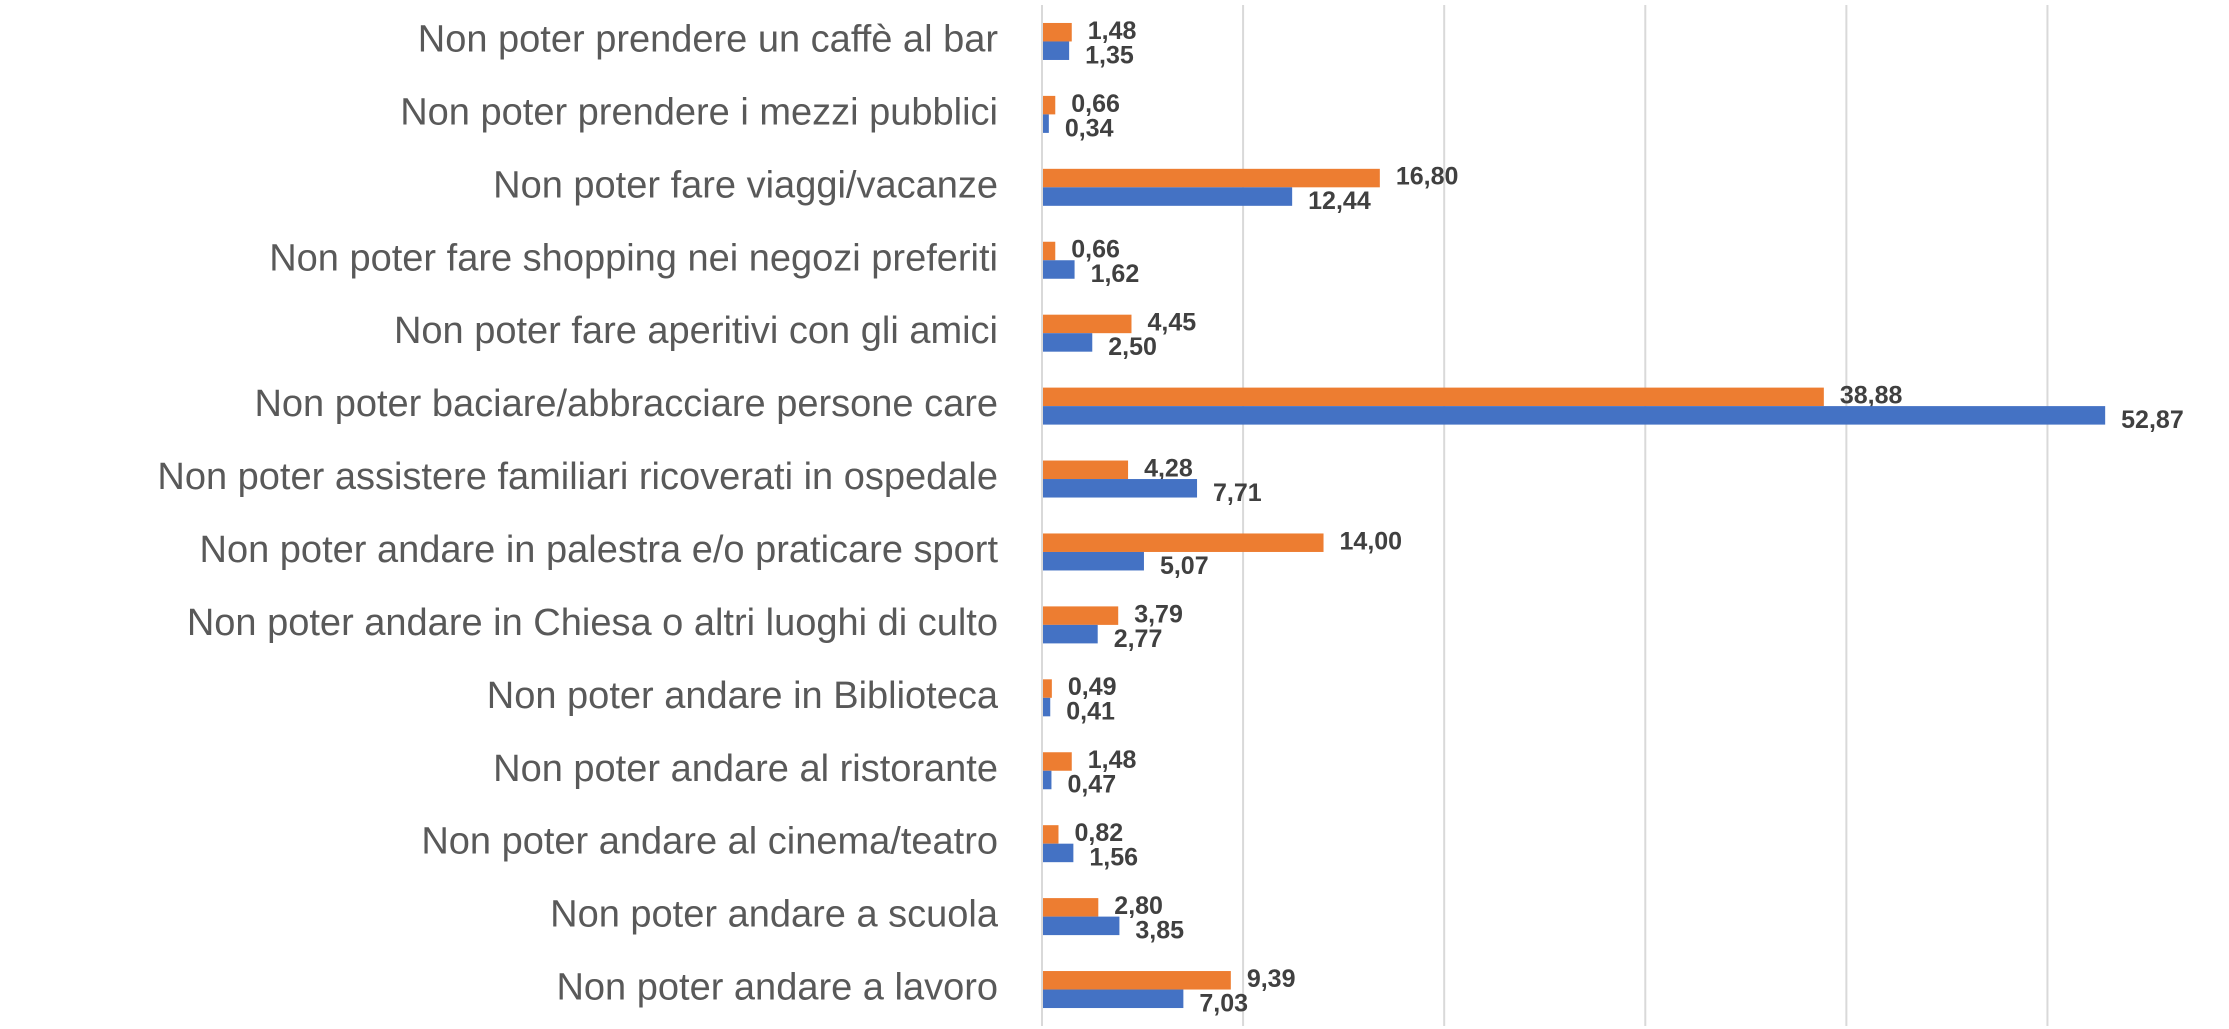  Describe the element at coordinates (1158, 614) in the screenshot. I see `data-label: 3,79` at that location.